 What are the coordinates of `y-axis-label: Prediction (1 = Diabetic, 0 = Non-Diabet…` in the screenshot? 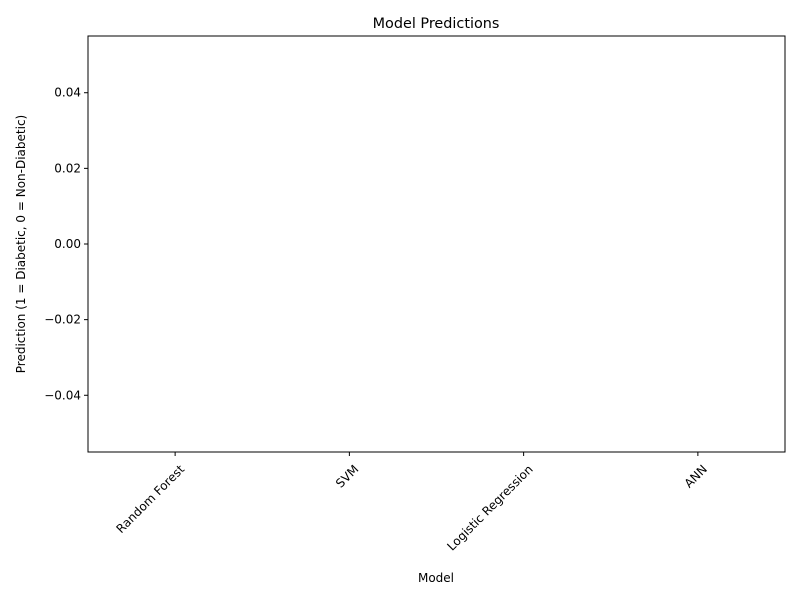 It's located at (21, 244).